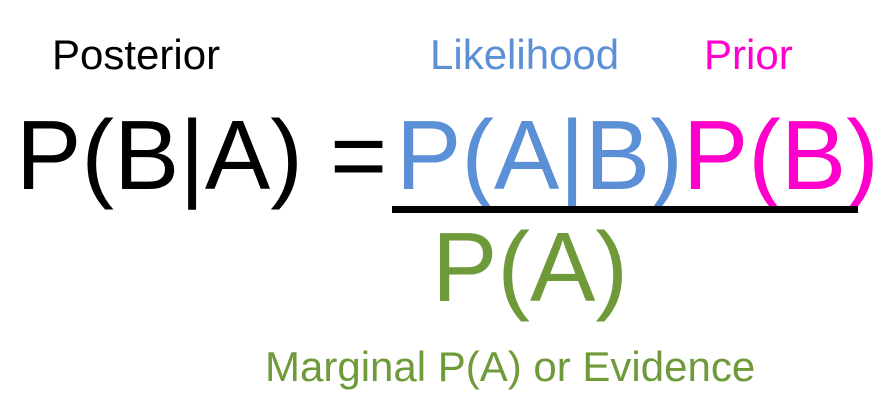 Image resolution: width=887 pixels, height=420 pixels. I want to click on likelihood-label: Likelihood, so click(525, 54).